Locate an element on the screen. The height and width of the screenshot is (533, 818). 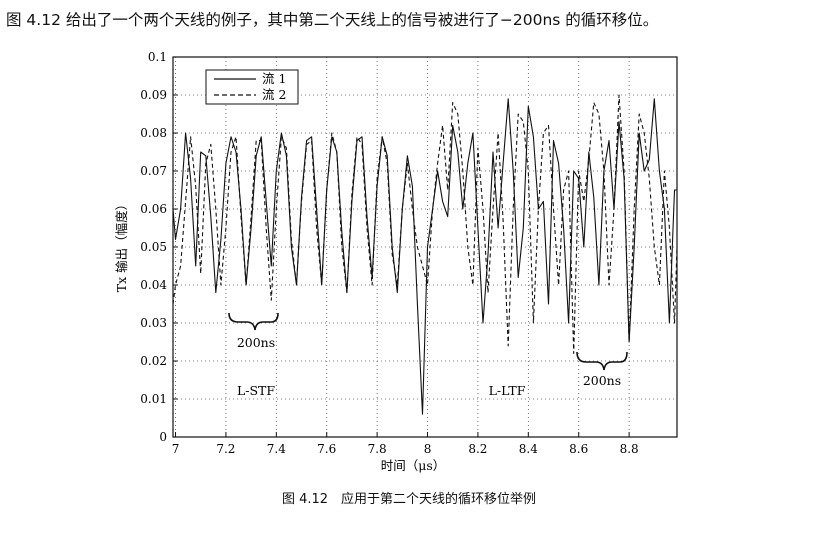
y-tick-label: 0.07 is located at coordinates (153, 171).